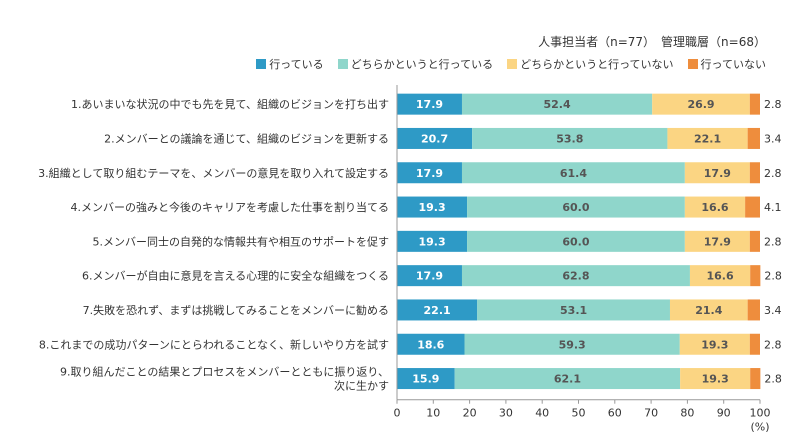 This screenshot has height=440, width=790. Describe the element at coordinates (557, 104) in the screenshot. I see `data-label-r1-s2: 52.4` at that location.